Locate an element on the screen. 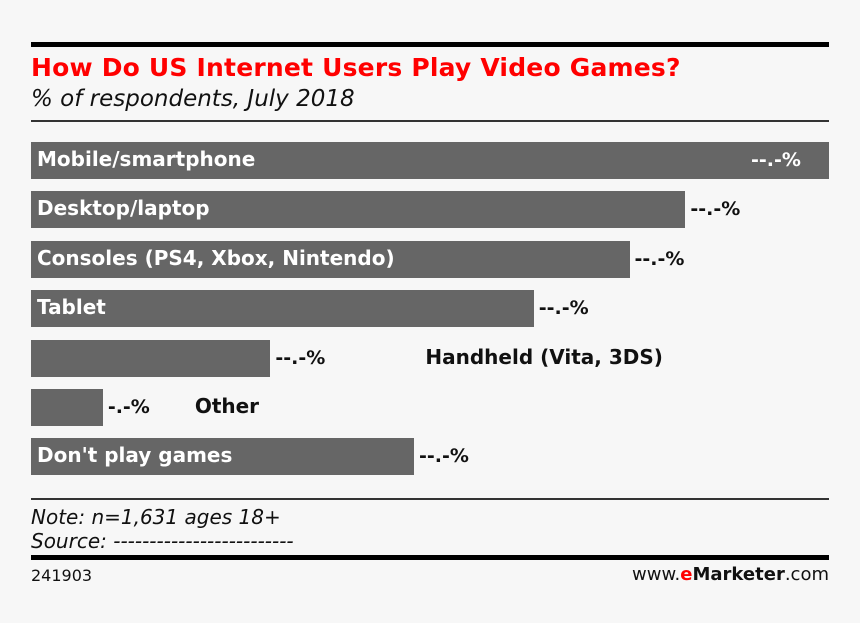 The width and height of the screenshot is (860, 623). value-label-3: --.-% is located at coordinates (563, 308).